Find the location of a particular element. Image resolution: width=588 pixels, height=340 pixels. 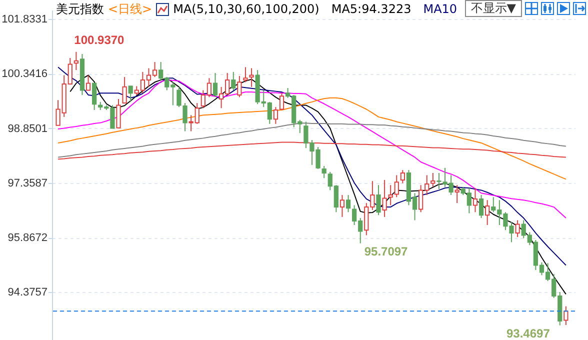

y-tick-label: 97.3587 is located at coordinates (28, 183).